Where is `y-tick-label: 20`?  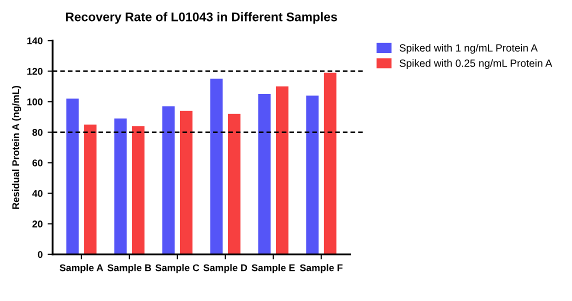
y-tick-label: 20 is located at coordinates (37, 224).